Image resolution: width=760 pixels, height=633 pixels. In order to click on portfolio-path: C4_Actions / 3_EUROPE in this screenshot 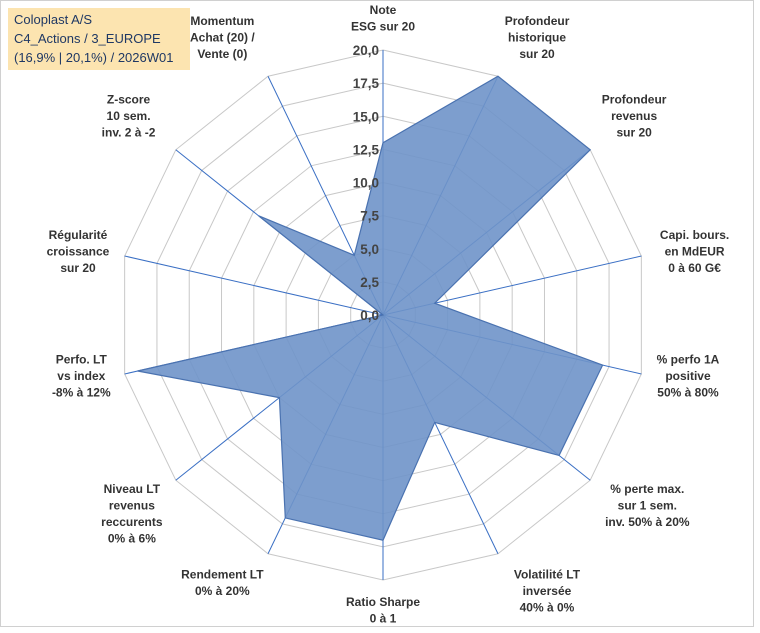, I will do `click(87, 38)`.